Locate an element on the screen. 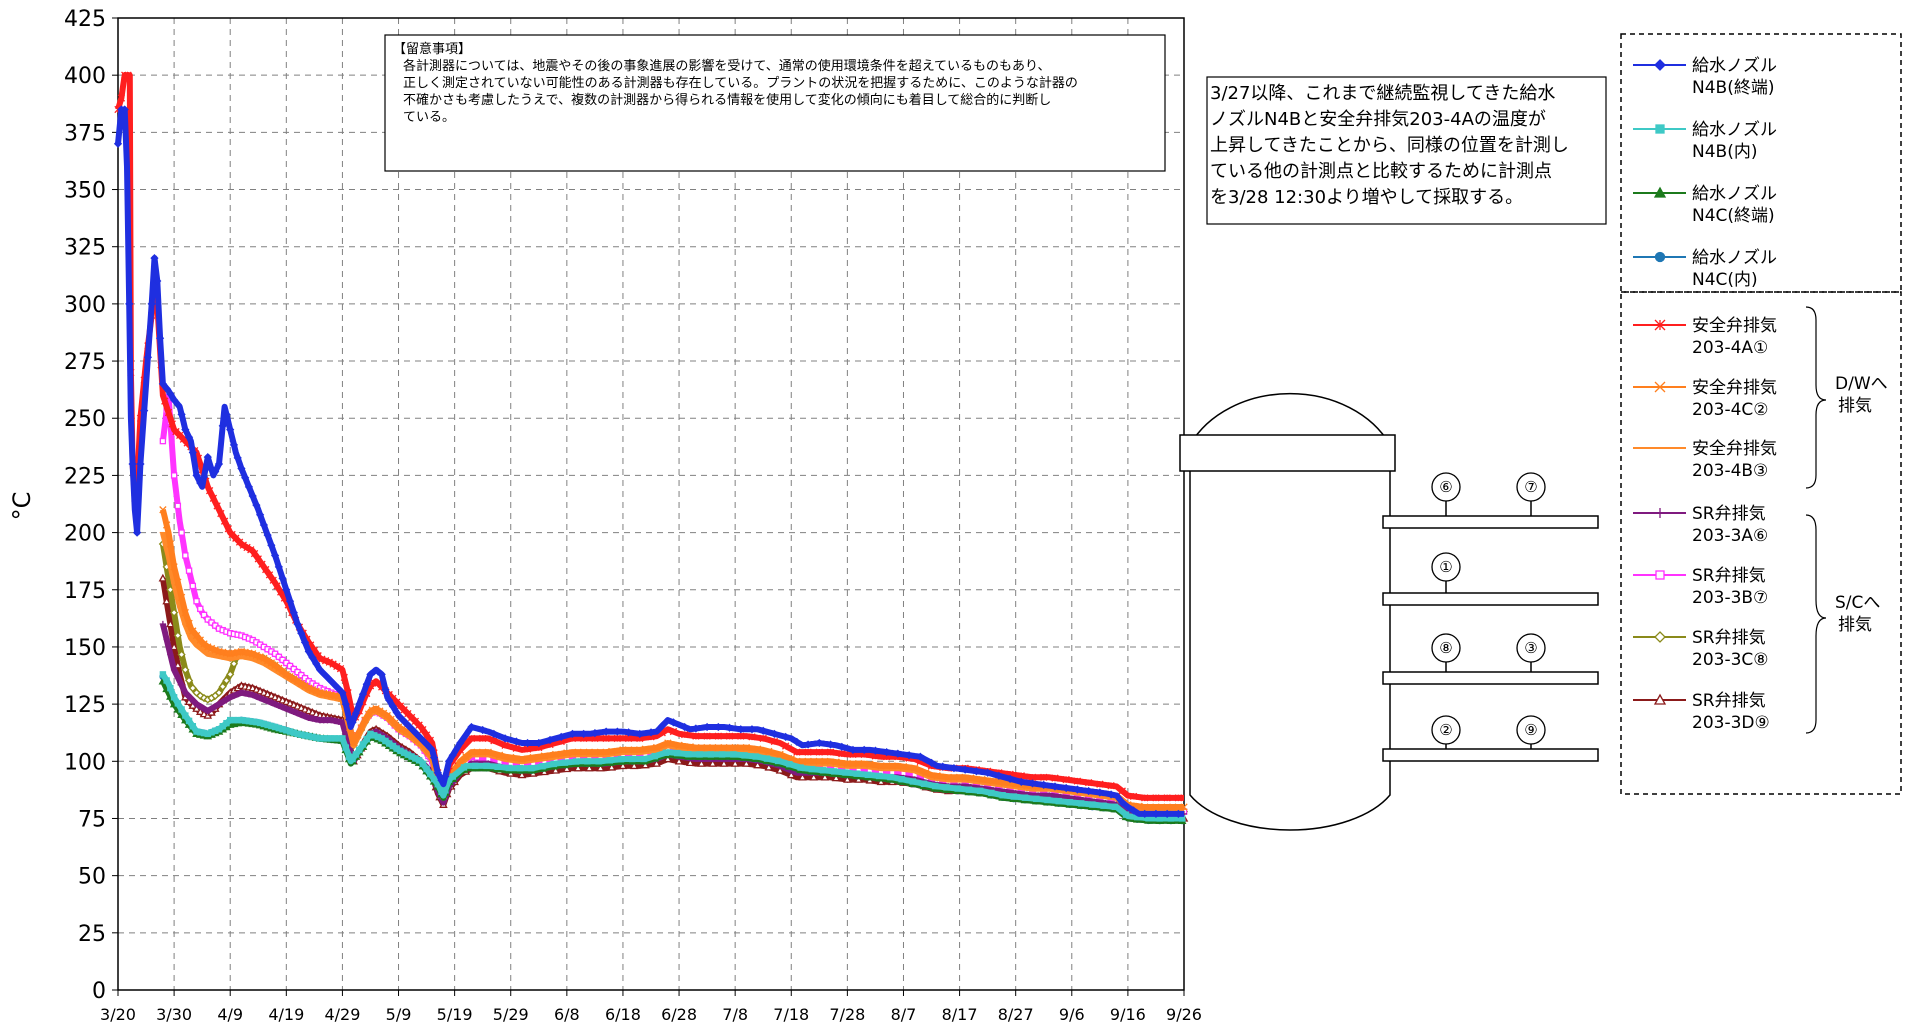 This screenshot has width=1905, height=1029. legend-sublabel: 203-3B⑦ is located at coordinates (1730, 598).